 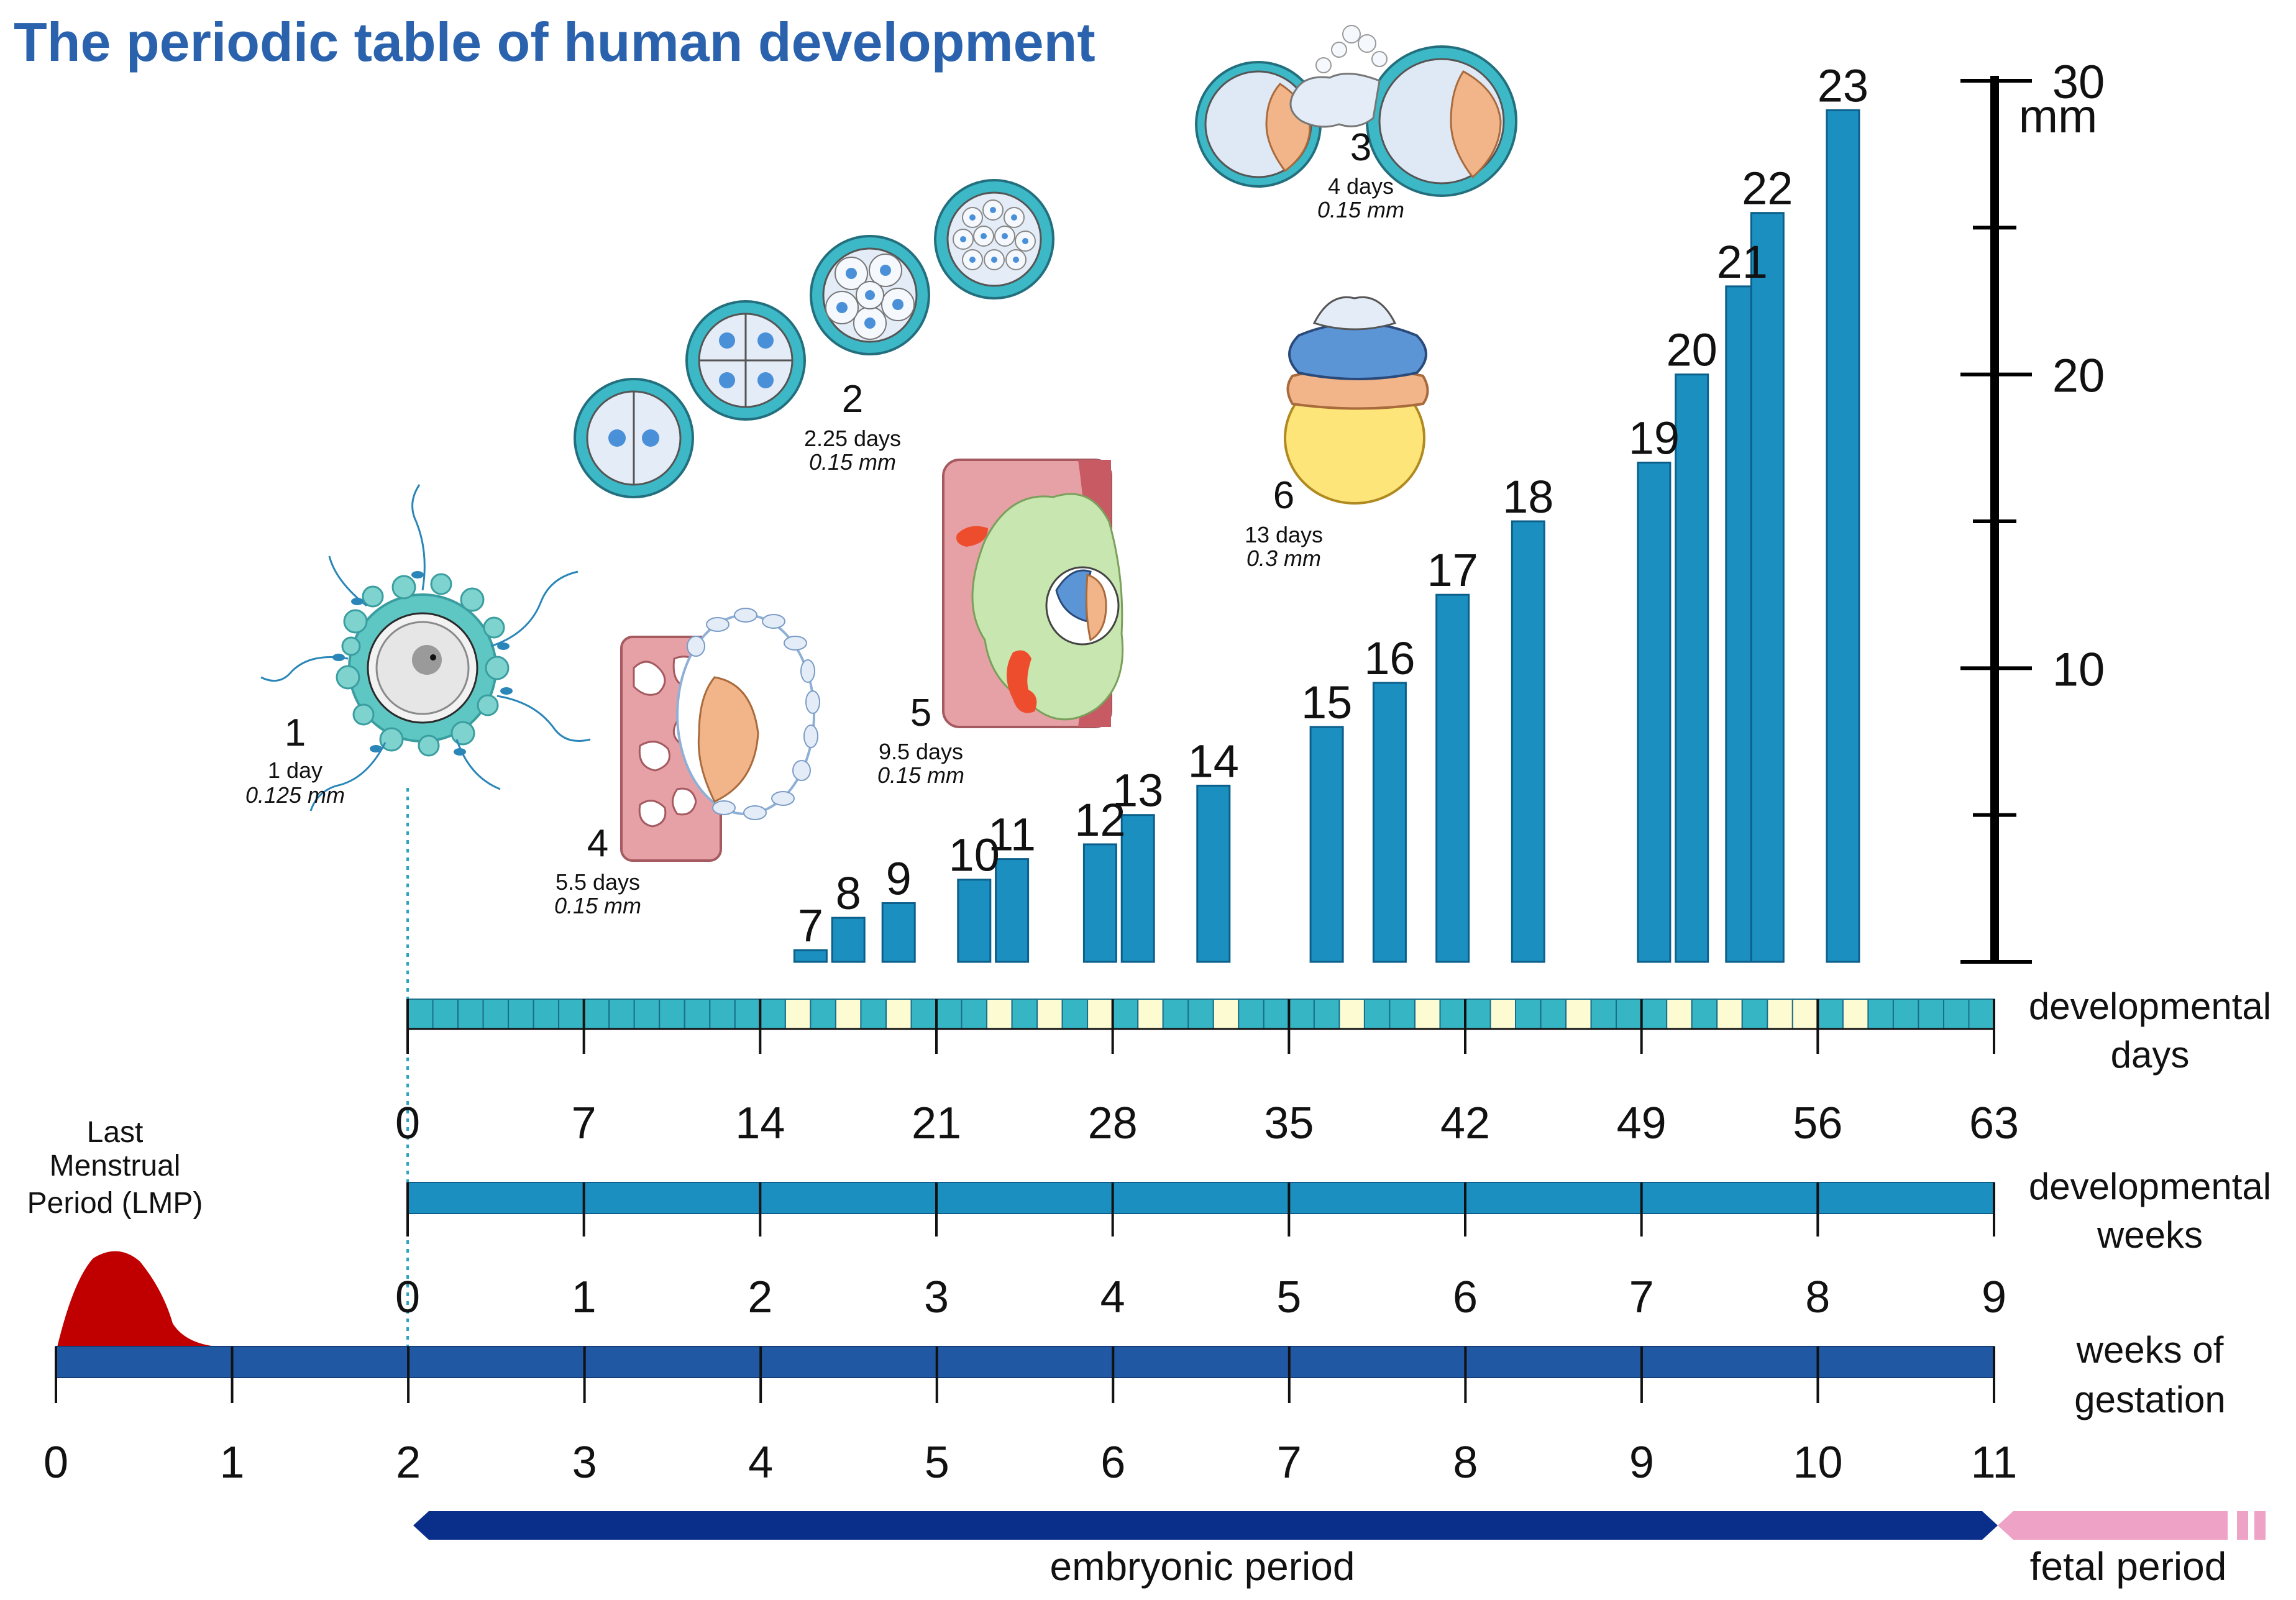 I want to click on gestation-tick-label-9: 9, so click(x=1641, y=1463).